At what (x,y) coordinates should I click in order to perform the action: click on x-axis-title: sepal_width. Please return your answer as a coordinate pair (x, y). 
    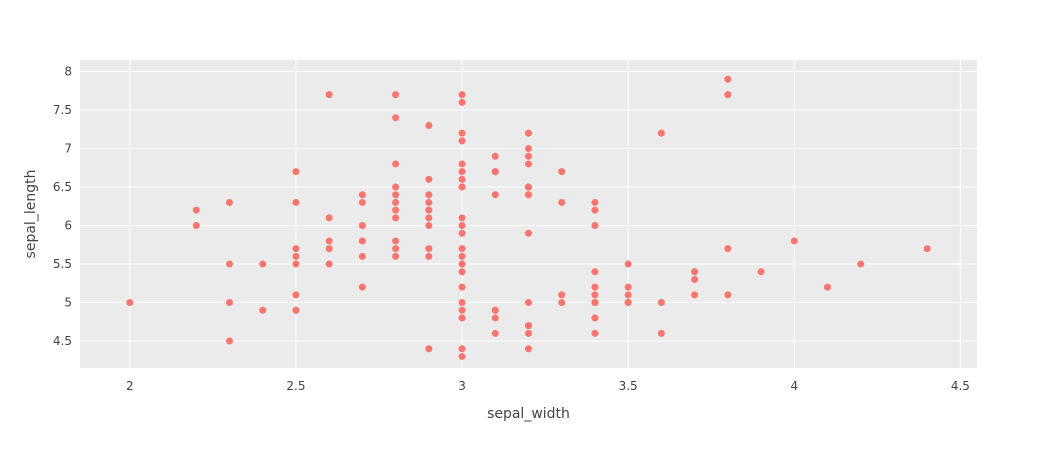
    Looking at the image, I should click on (528, 414).